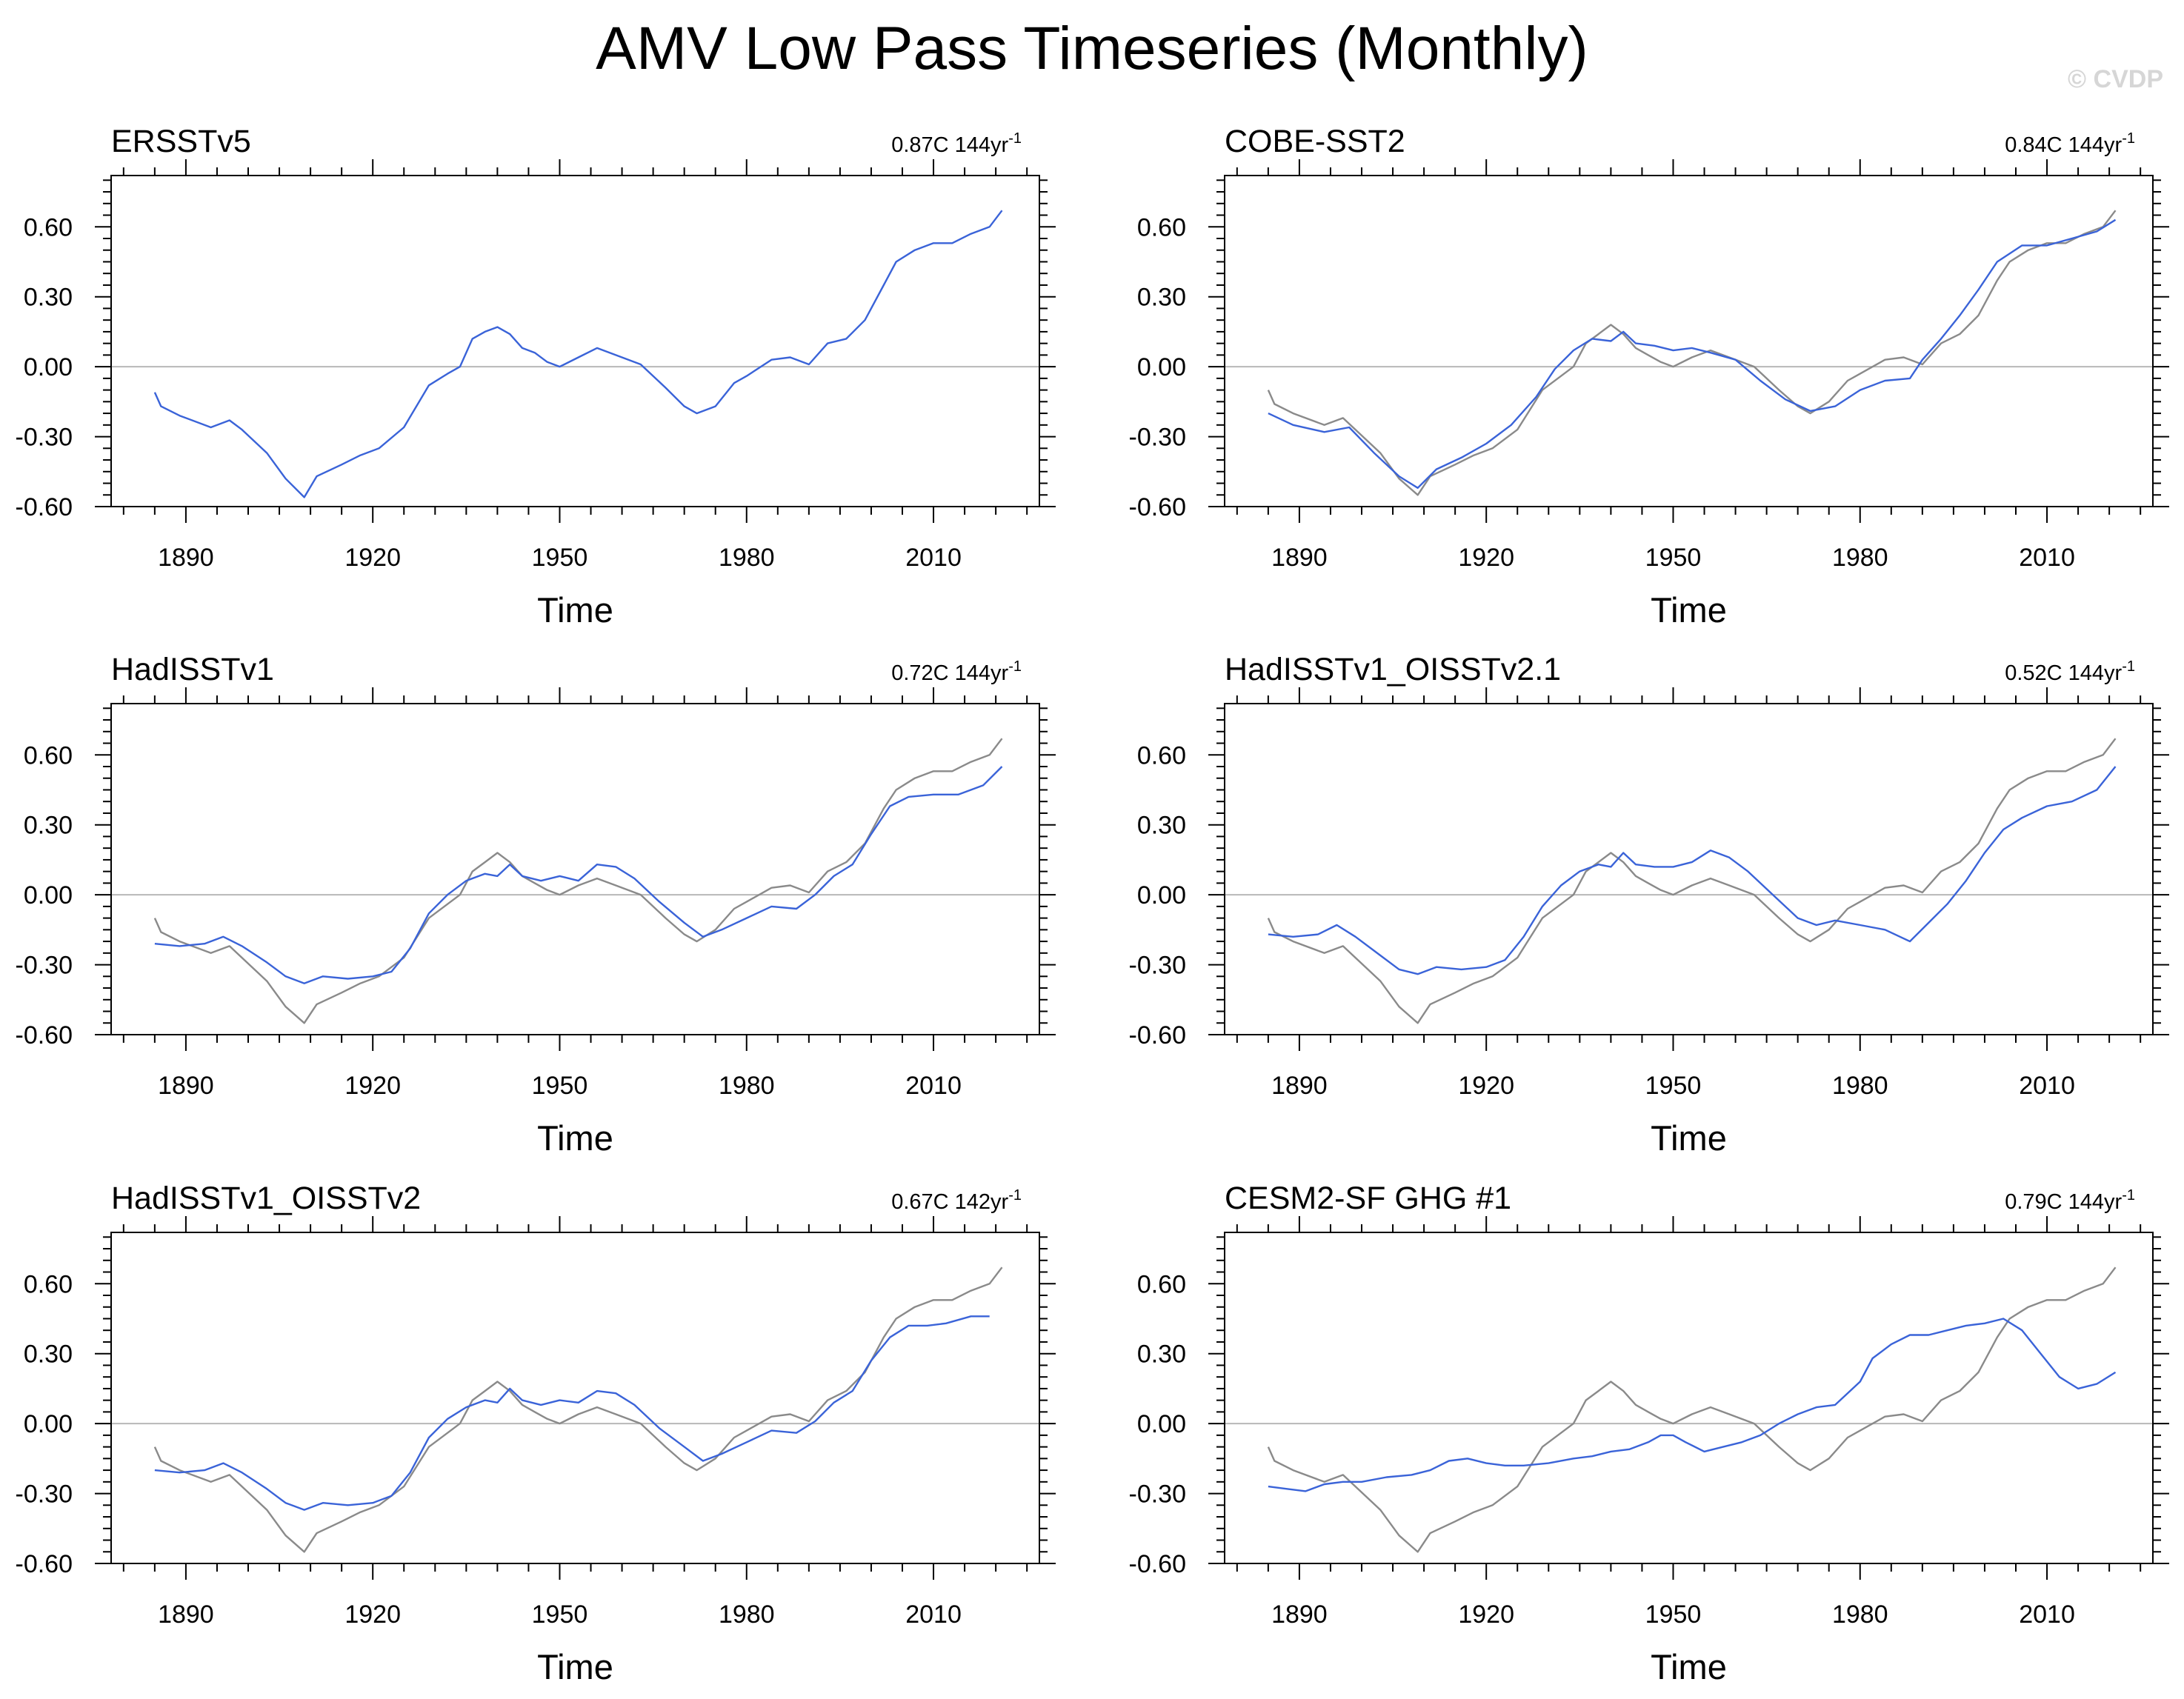 The image size is (2184, 1699). Describe the element at coordinates (949, 673) in the screenshot. I see `trend-stat-value: 0.72C 144yr` at that location.